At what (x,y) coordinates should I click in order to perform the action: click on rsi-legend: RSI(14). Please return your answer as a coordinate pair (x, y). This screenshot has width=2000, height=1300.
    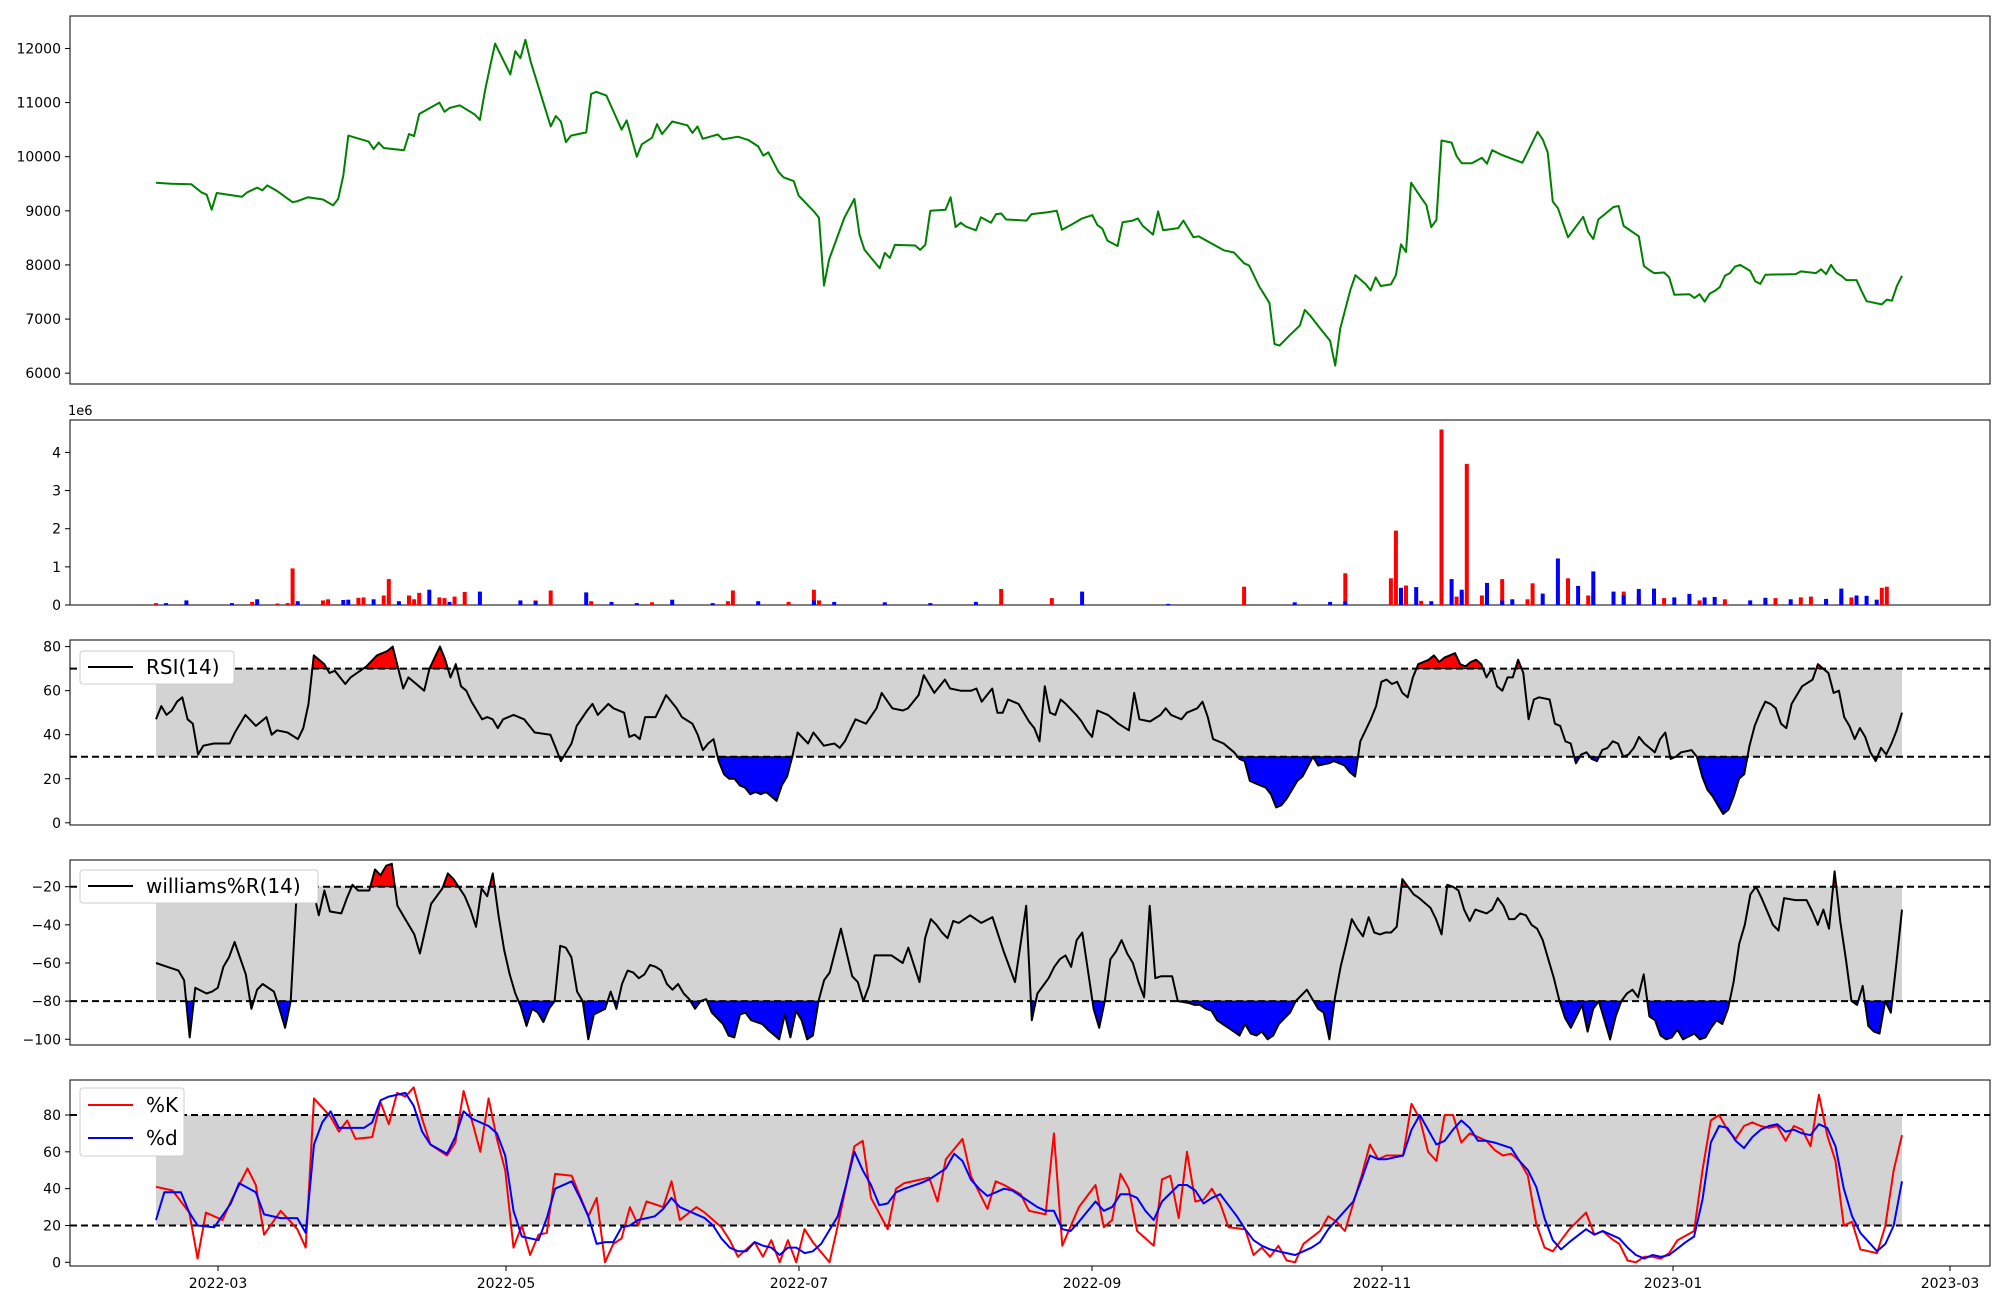
    Looking at the image, I should click on (157, 667).